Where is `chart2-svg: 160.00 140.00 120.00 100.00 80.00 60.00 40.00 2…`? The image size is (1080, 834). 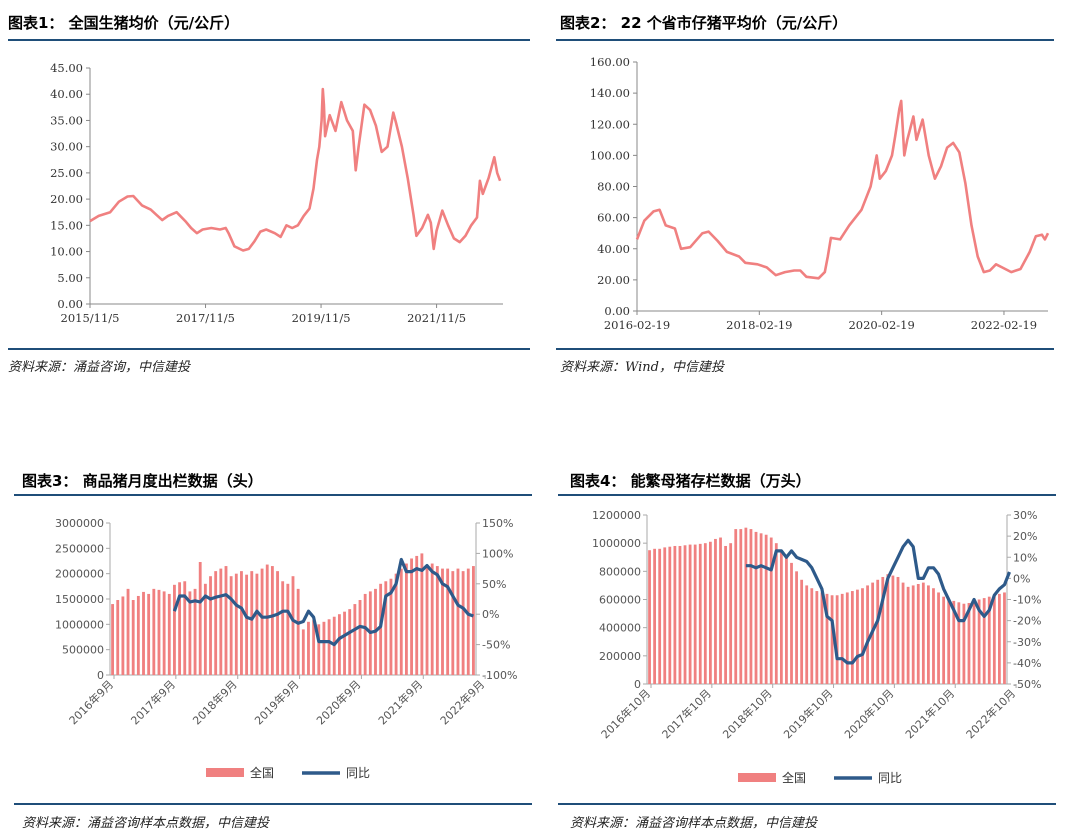
chart2-svg: 160.00 140.00 120.00 100.00 80.00 60.00 40.00 2… is located at coordinates (820, 193).